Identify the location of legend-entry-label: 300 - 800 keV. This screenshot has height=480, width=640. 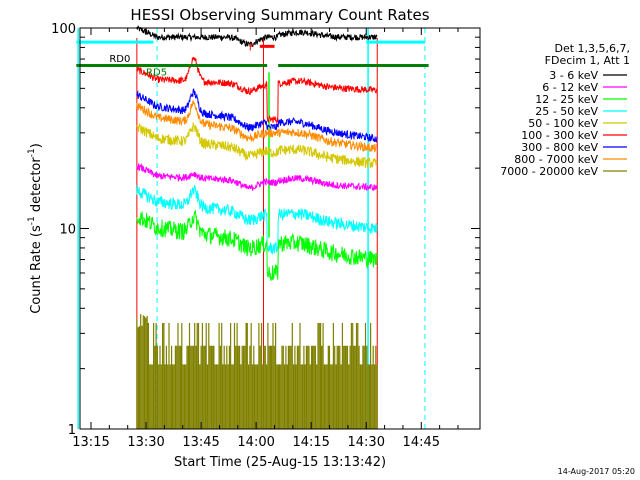
(559, 147).